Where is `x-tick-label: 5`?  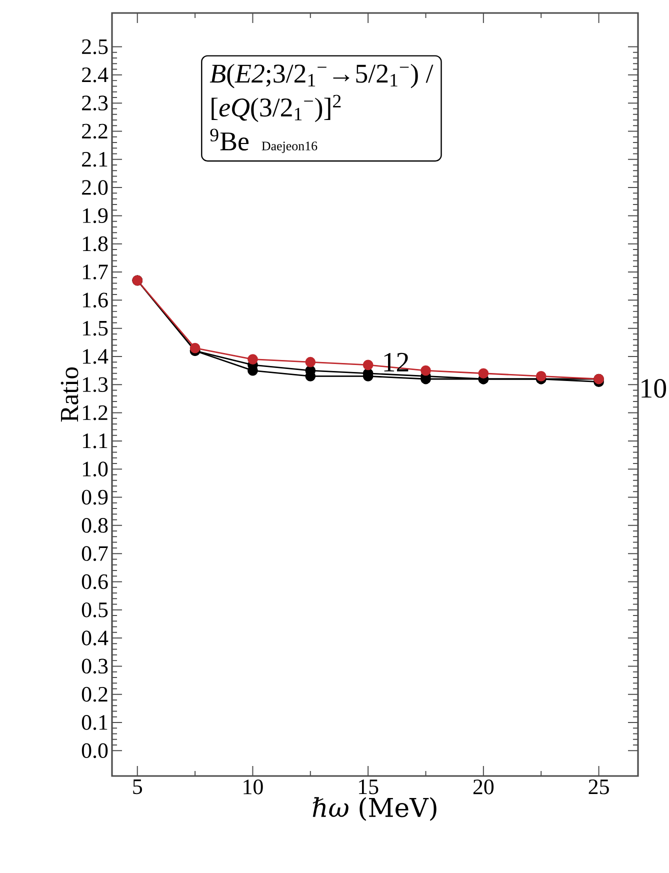 x-tick-label: 5 is located at coordinates (137, 787).